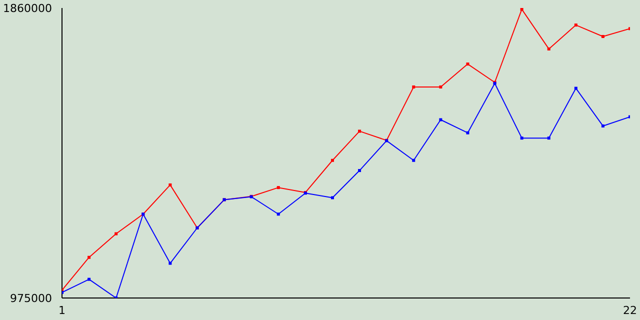  Describe the element at coordinates (31, 298) in the screenshot. I see `y-tick-label: 975000` at that location.